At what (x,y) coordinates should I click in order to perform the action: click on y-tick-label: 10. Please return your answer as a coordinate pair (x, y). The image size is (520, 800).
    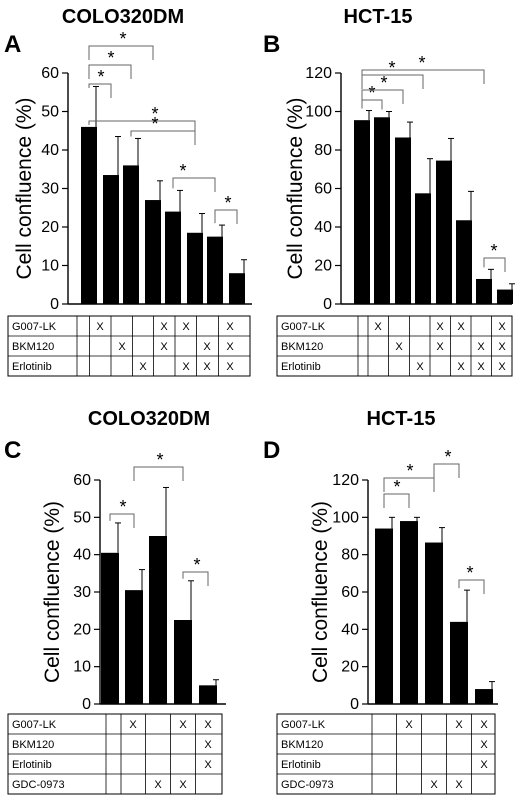
    Looking at the image, I should click on (50, 266).